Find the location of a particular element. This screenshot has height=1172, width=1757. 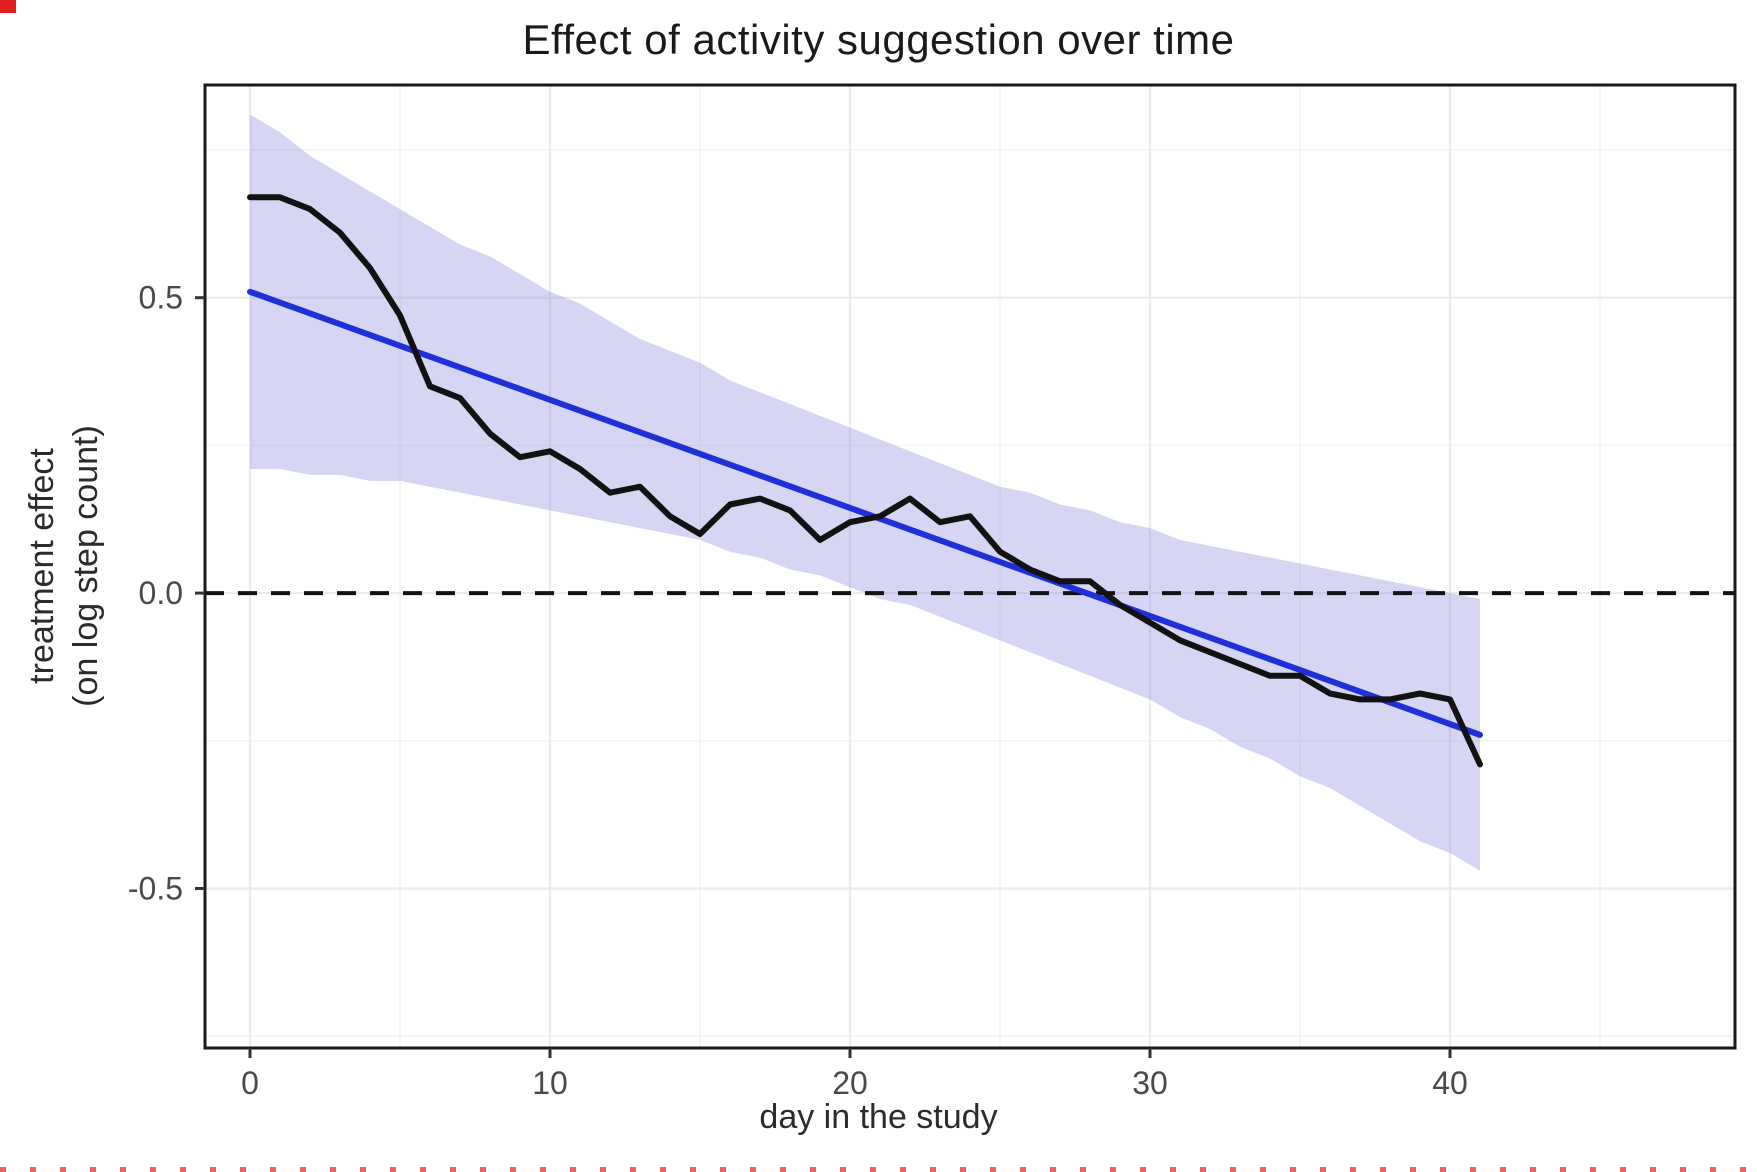

x-tick-label: 10 is located at coordinates (550, 1083).